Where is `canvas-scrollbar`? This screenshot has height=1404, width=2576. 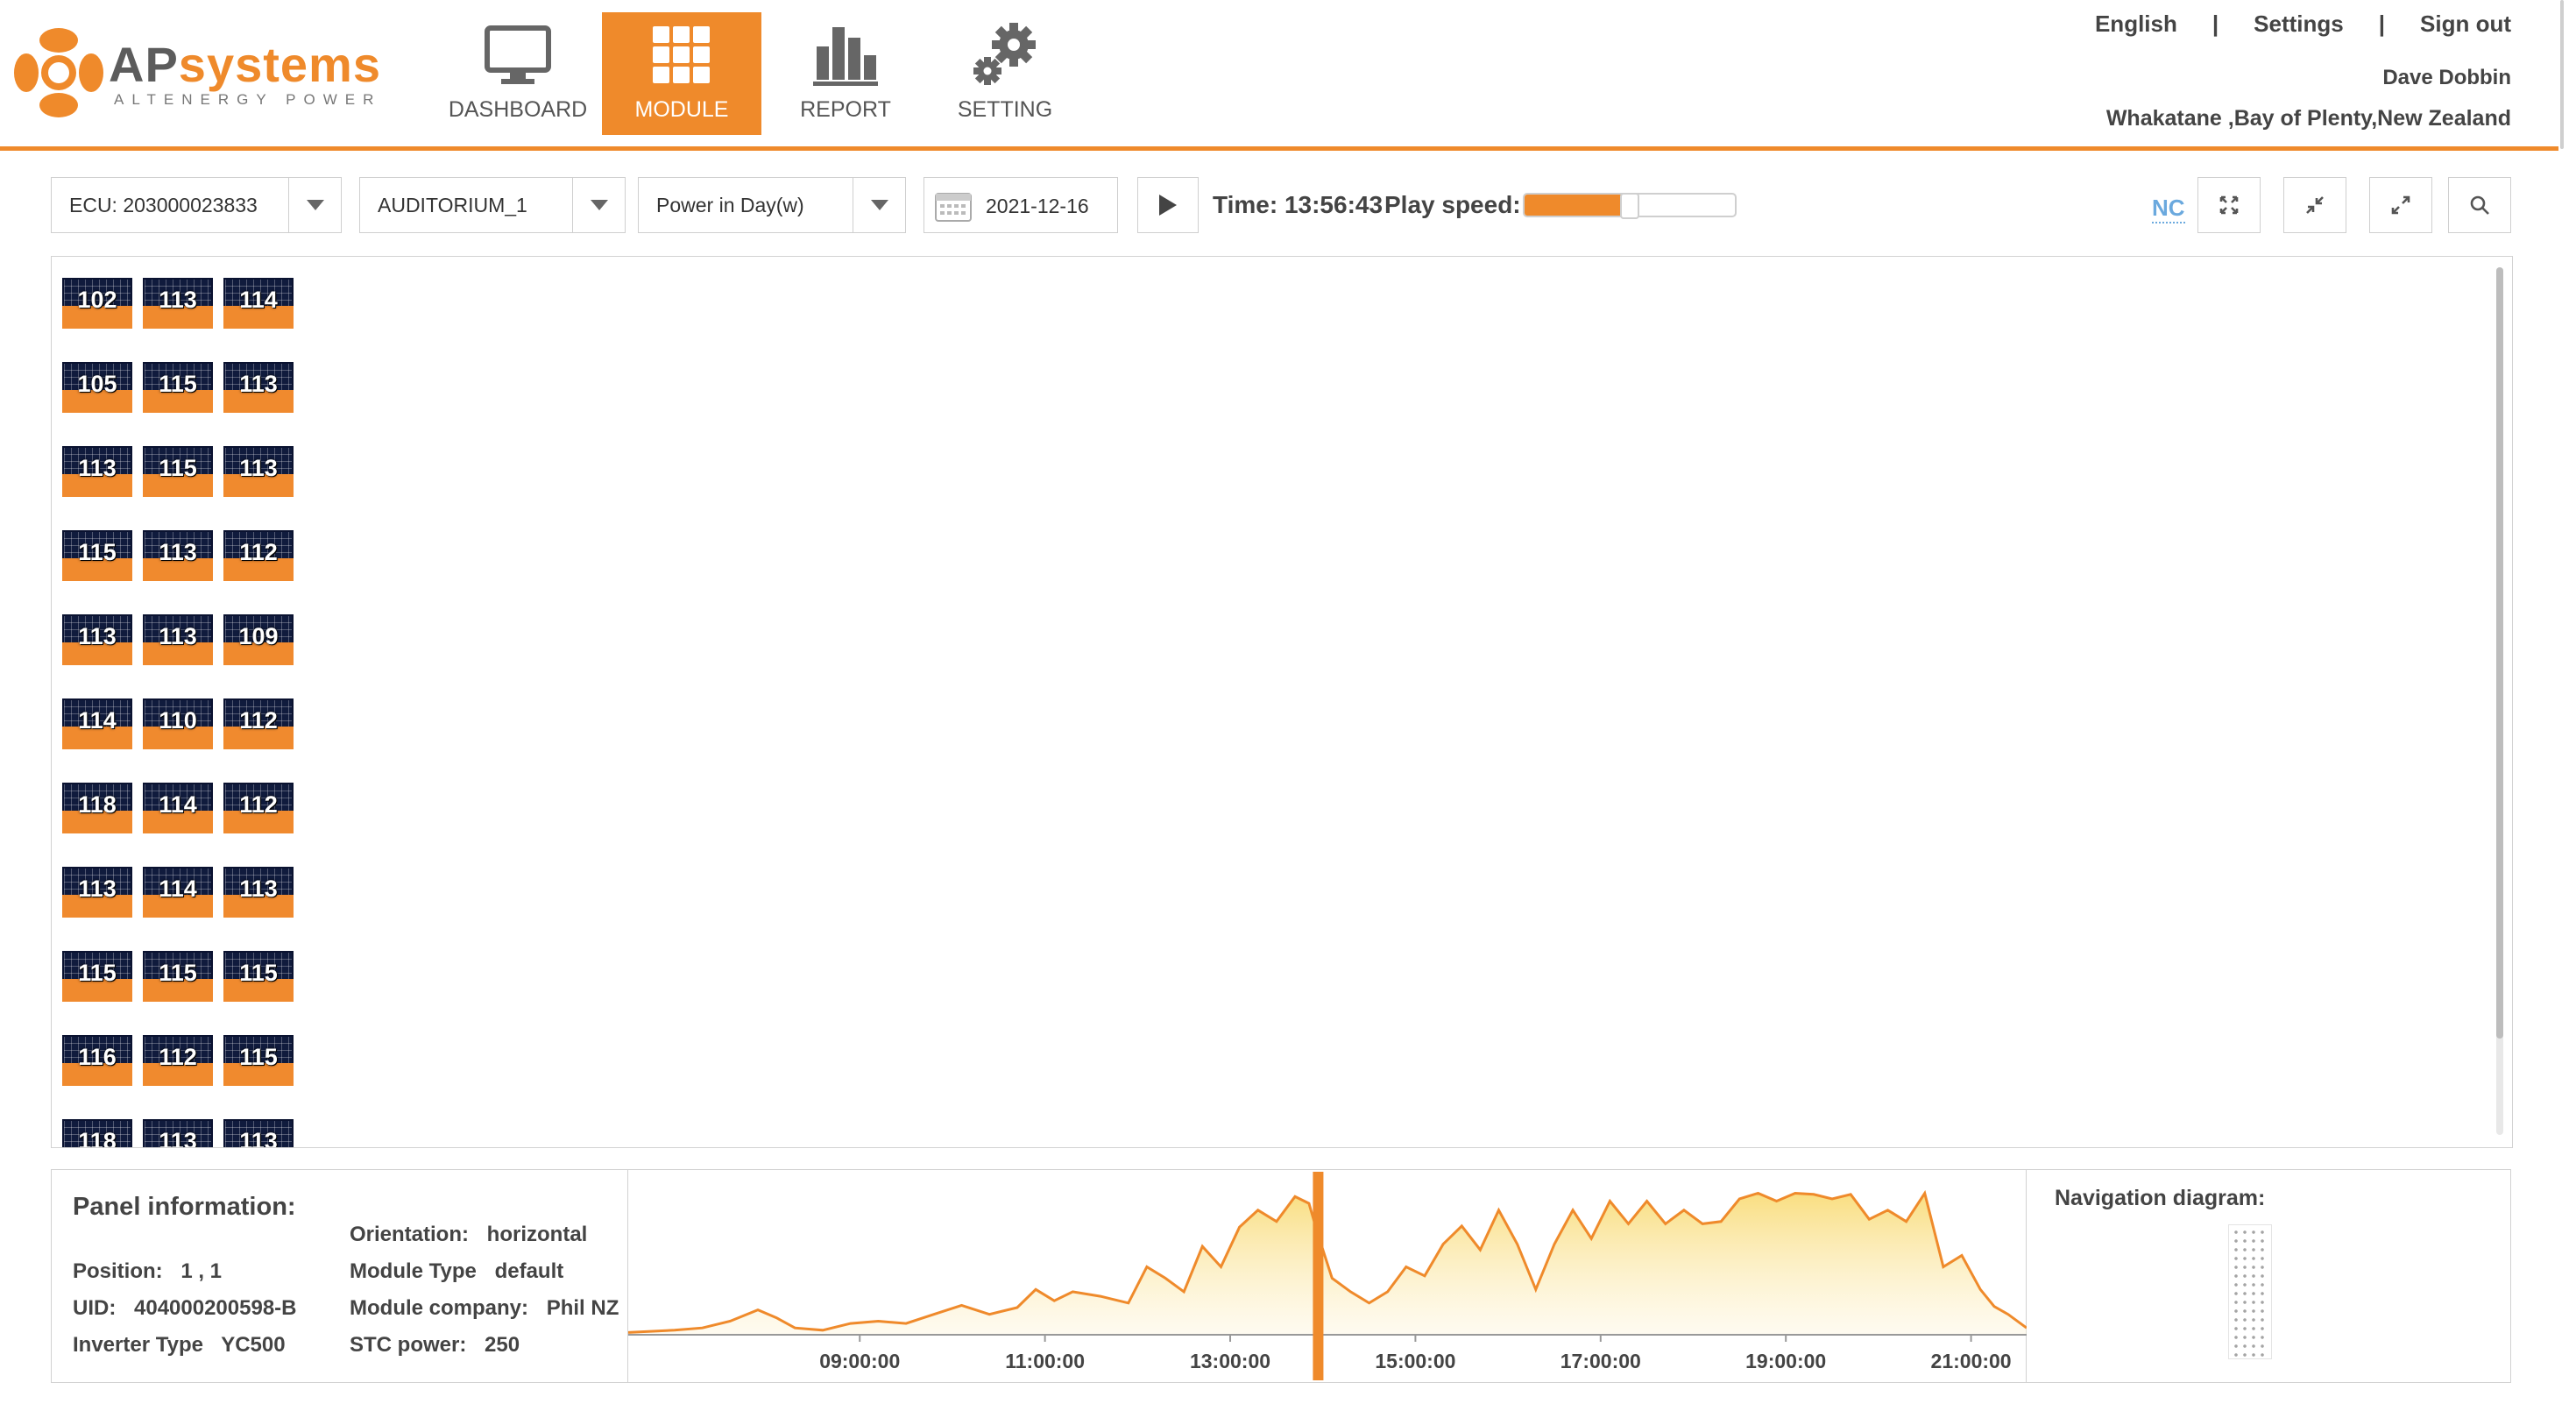 canvas-scrollbar is located at coordinates (2499, 701).